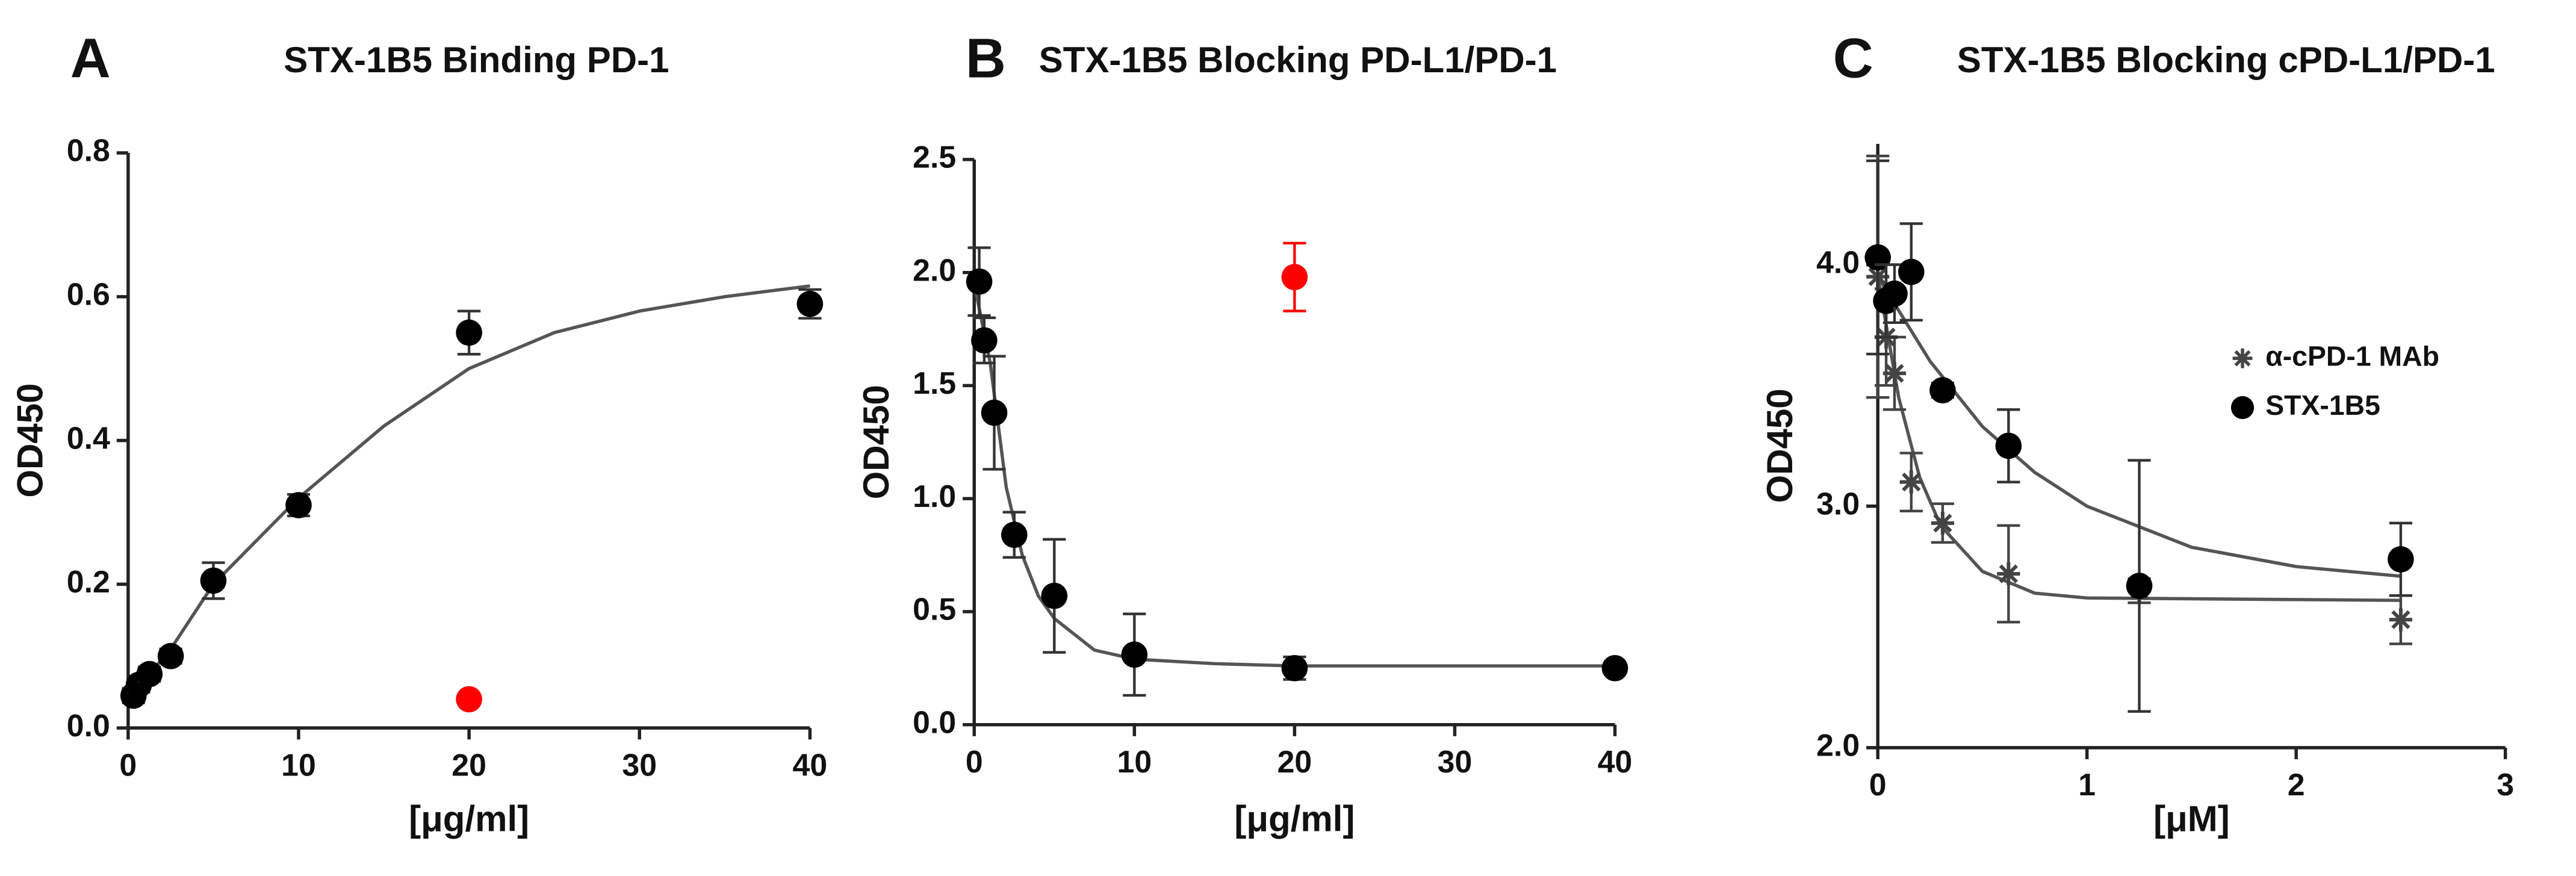 Image resolution: width=2576 pixels, height=876 pixels. What do you see at coordinates (2296, 784) in the screenshot?
I see `x-tick-label: 2` at bounding box center [2296, 784].